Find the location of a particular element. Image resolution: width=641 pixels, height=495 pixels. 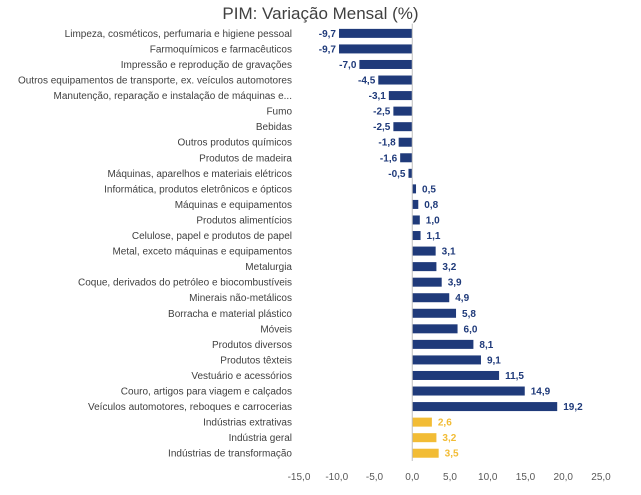

category-label: Produtos de madeira is located at coordinates (245, 158).